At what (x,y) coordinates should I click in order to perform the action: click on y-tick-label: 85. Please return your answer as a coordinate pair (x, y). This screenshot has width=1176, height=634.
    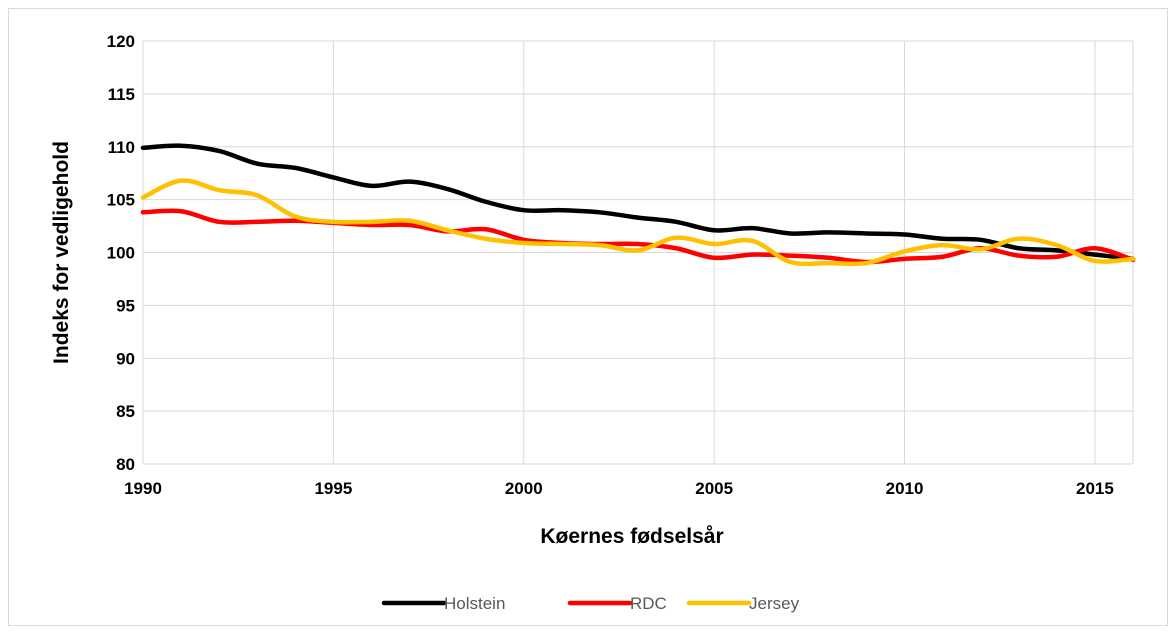
    Looking at the image, I should click on (125, 411).